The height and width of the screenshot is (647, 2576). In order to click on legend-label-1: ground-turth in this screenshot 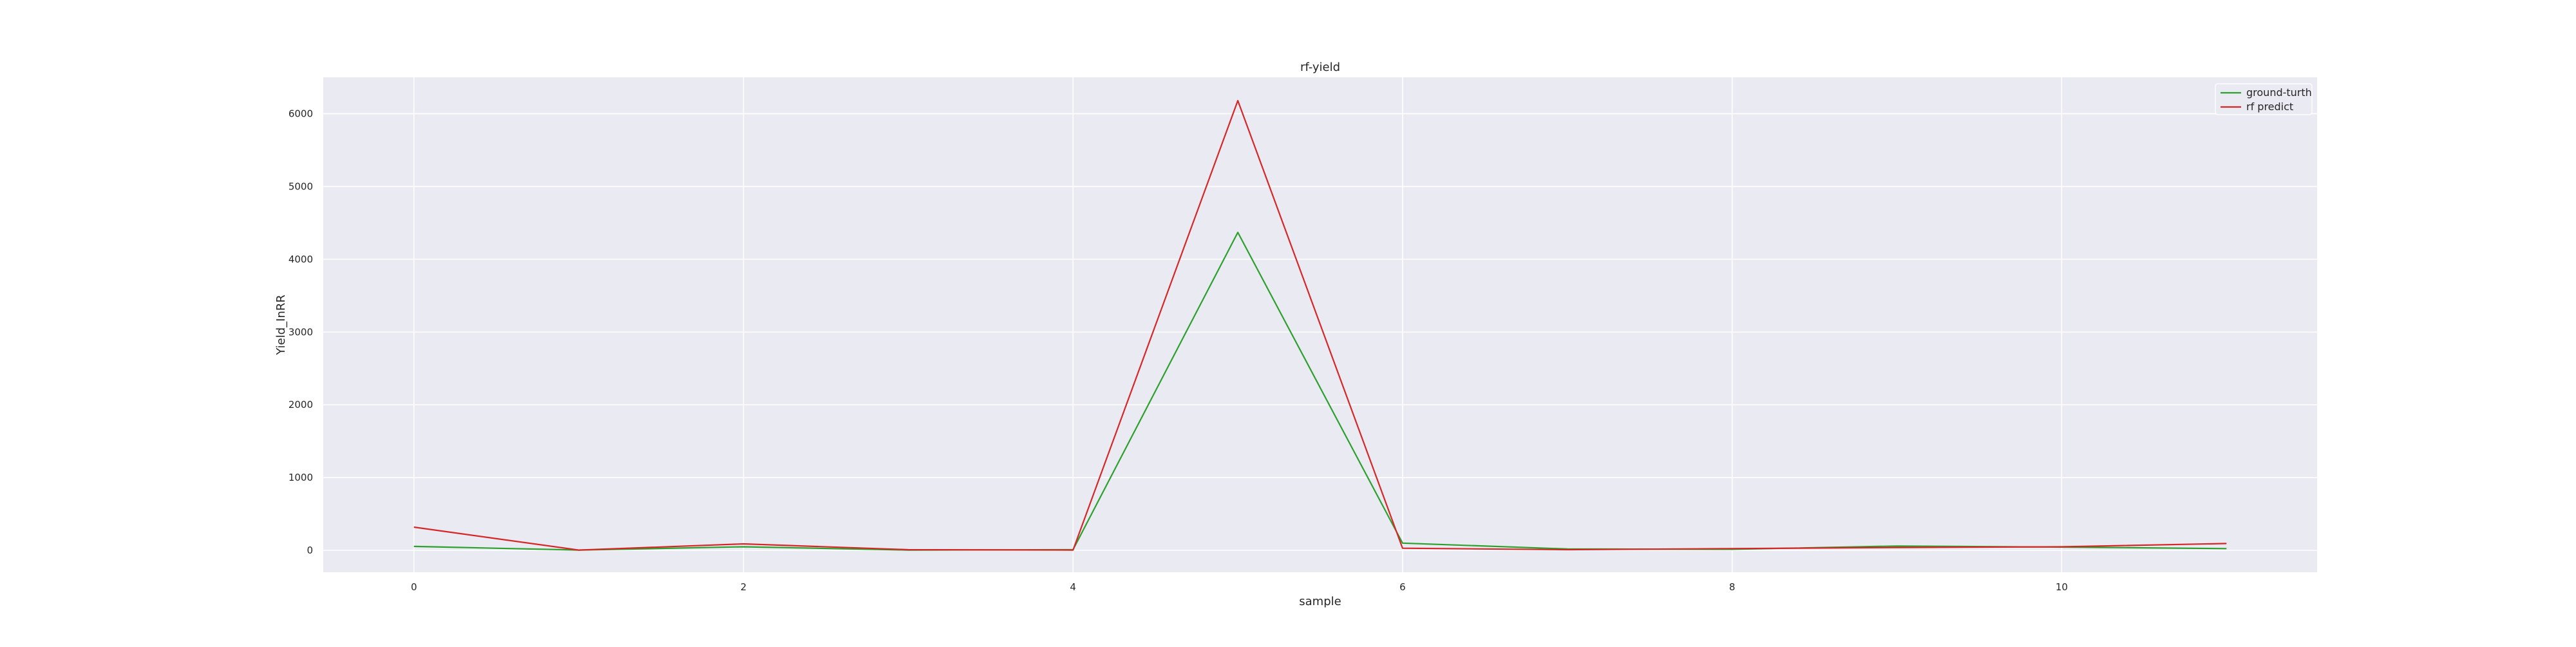, I will do `click(2279, 92)`.